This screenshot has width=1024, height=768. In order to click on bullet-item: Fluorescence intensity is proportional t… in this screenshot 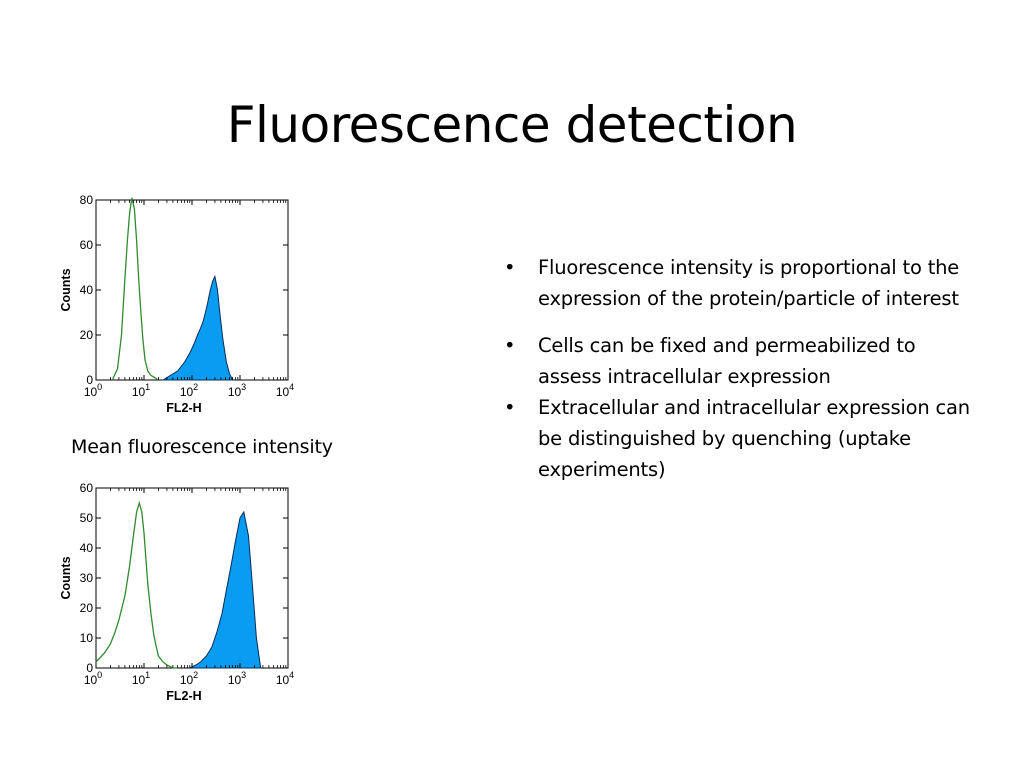, I will do `click(737, 283)`.